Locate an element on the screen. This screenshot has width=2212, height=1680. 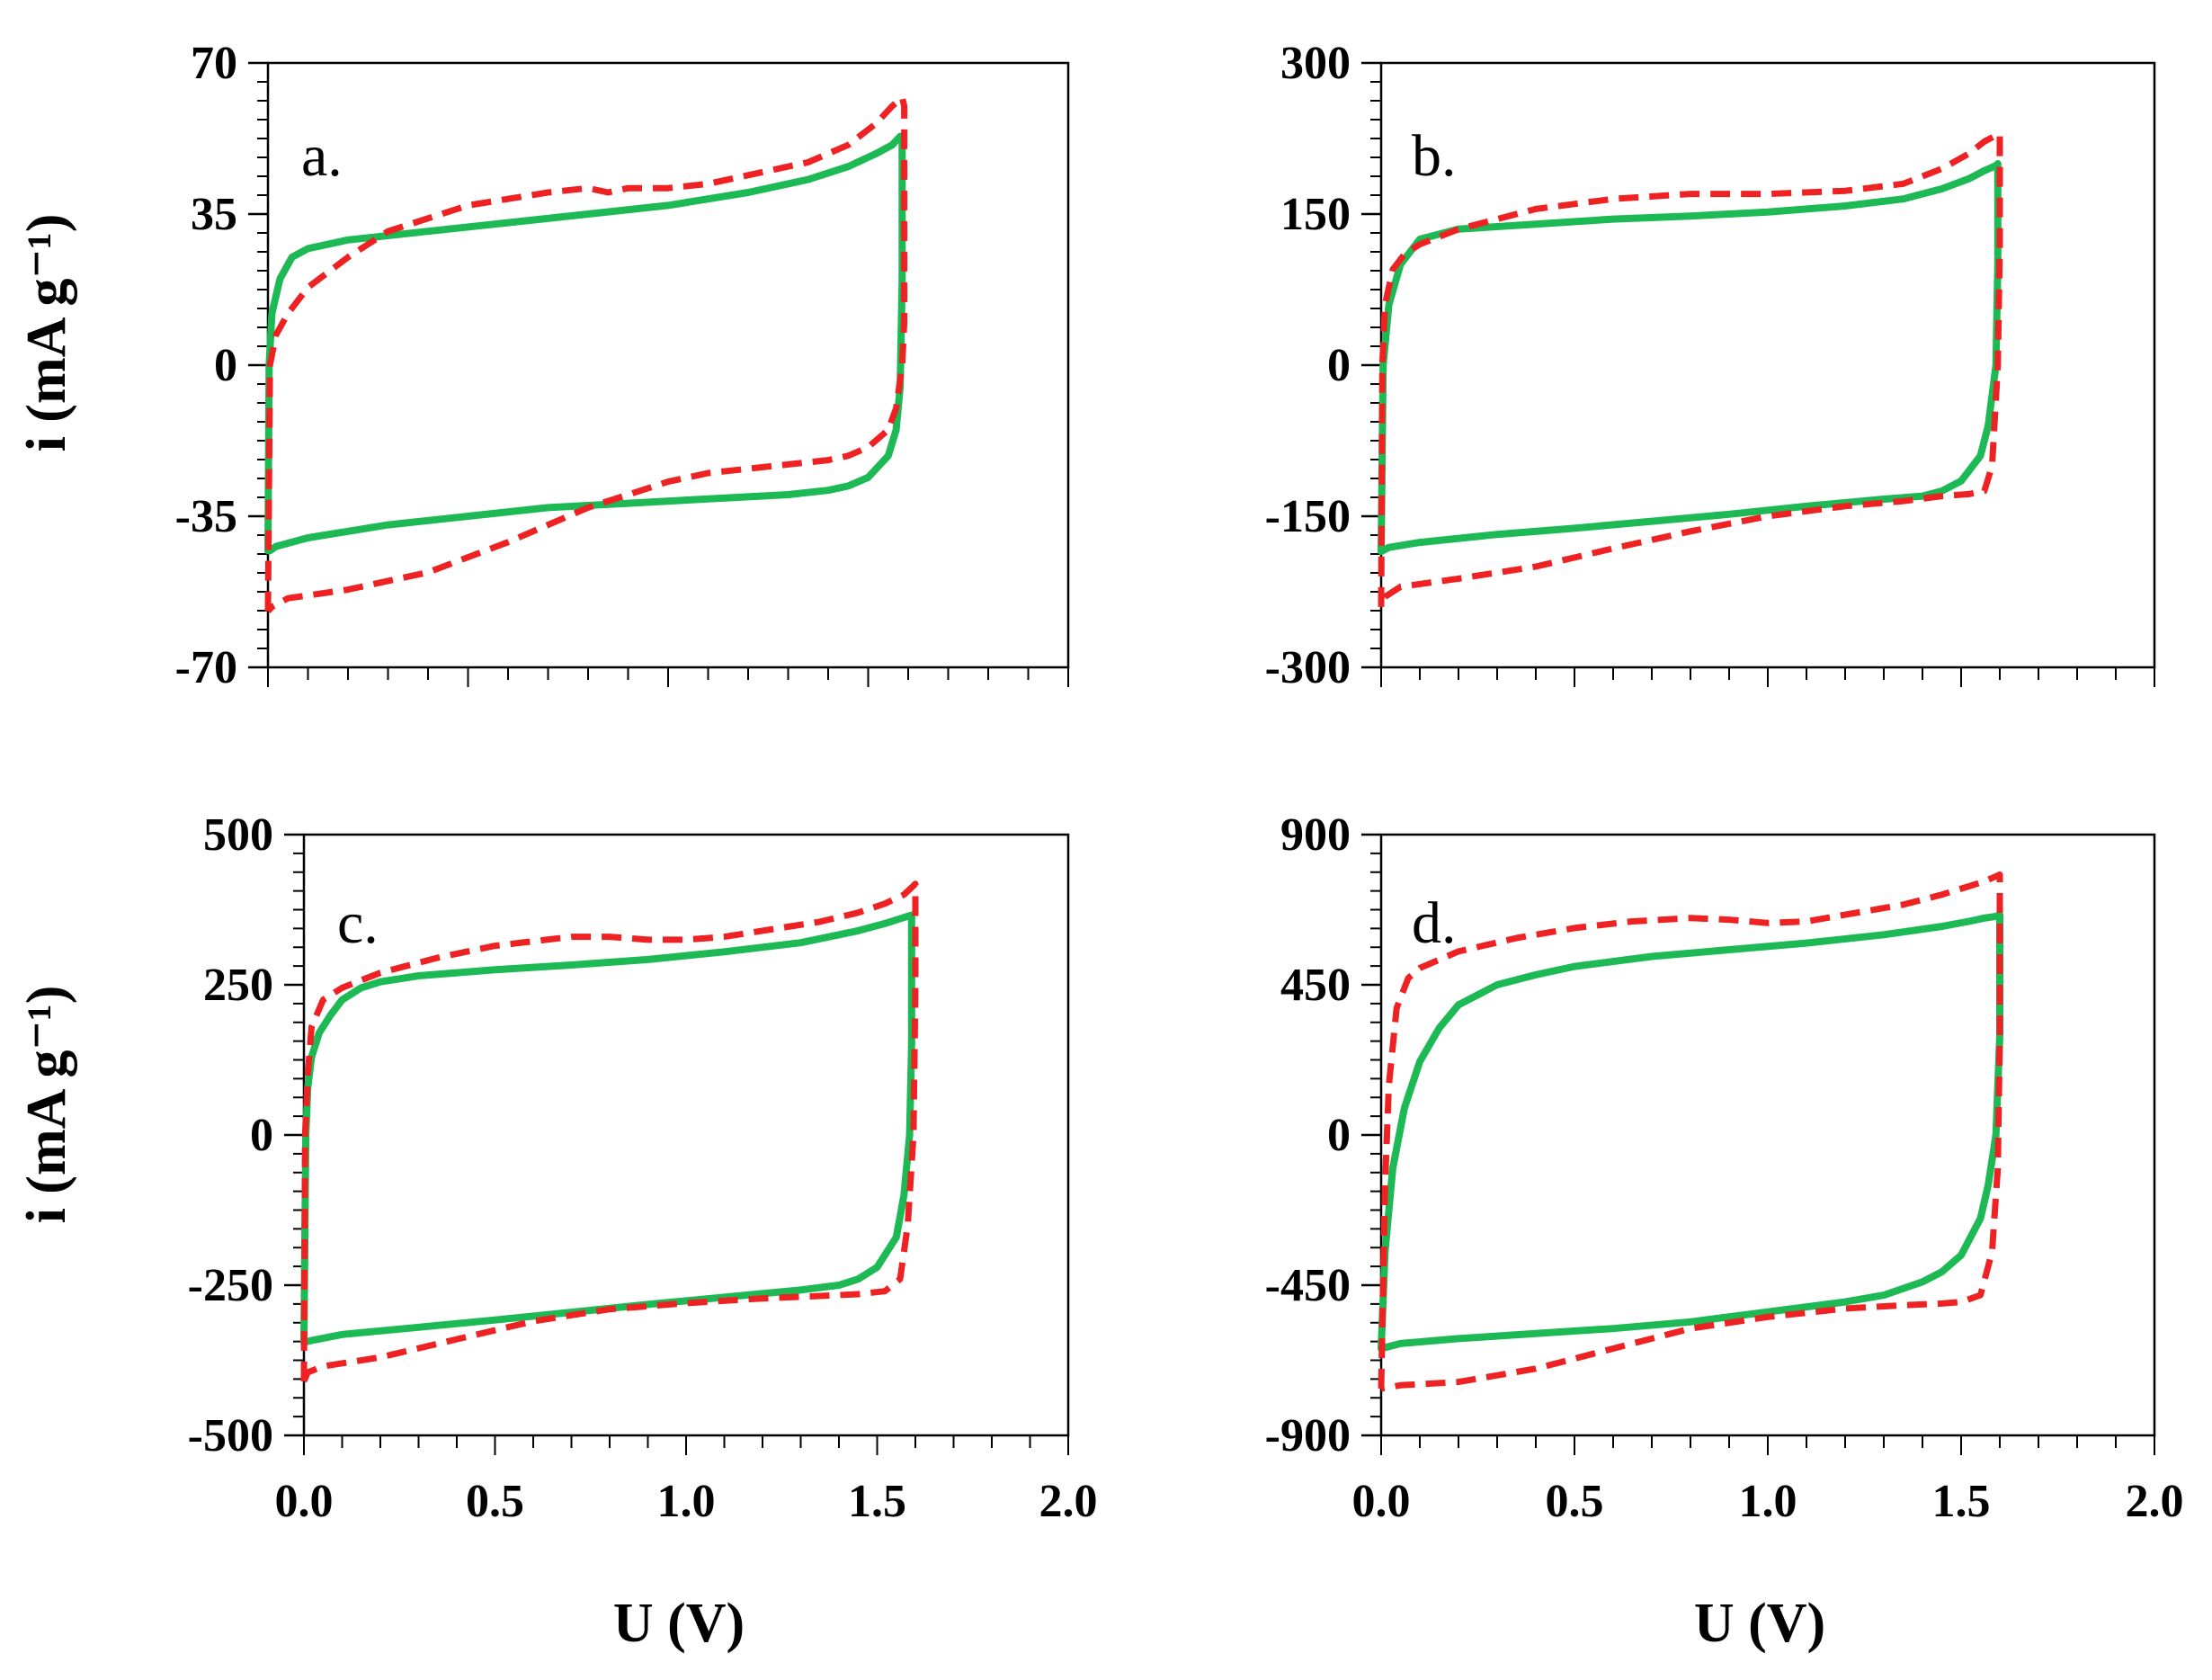
panel-label: b. is located at coordinates (1434, 156).